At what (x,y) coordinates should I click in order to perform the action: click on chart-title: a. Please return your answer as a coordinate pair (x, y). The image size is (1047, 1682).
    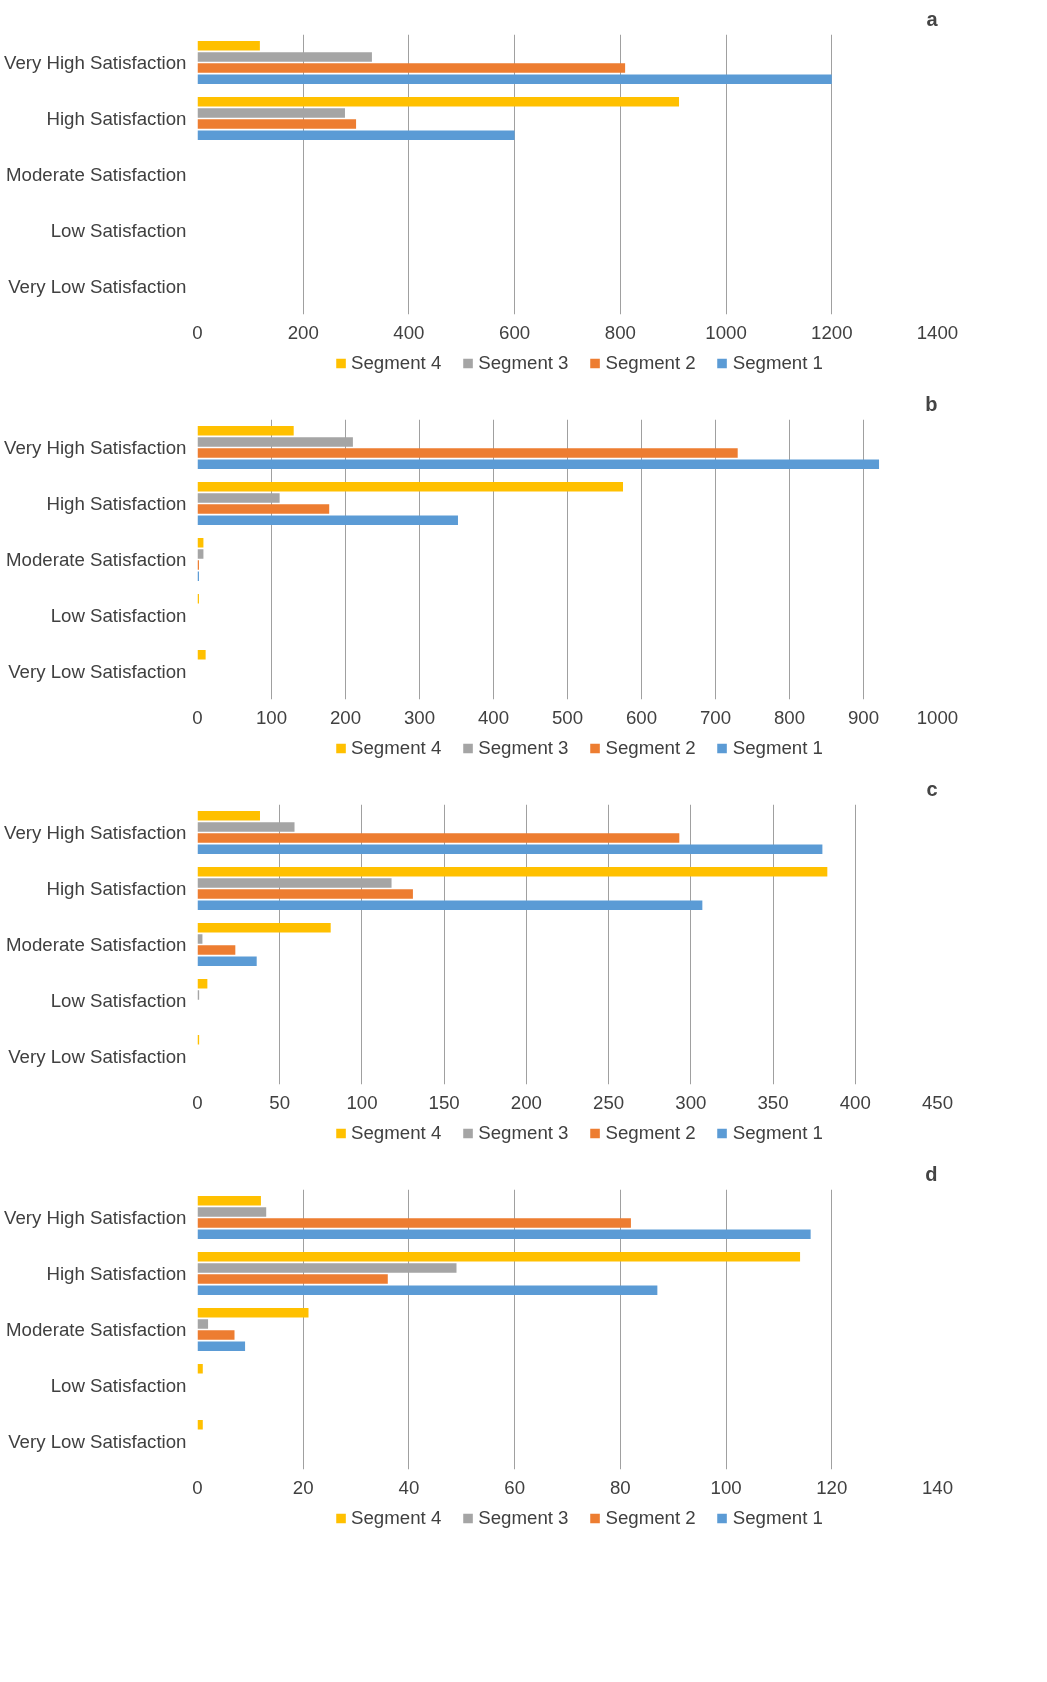
    Looking at the image, I should click on (932, 18).